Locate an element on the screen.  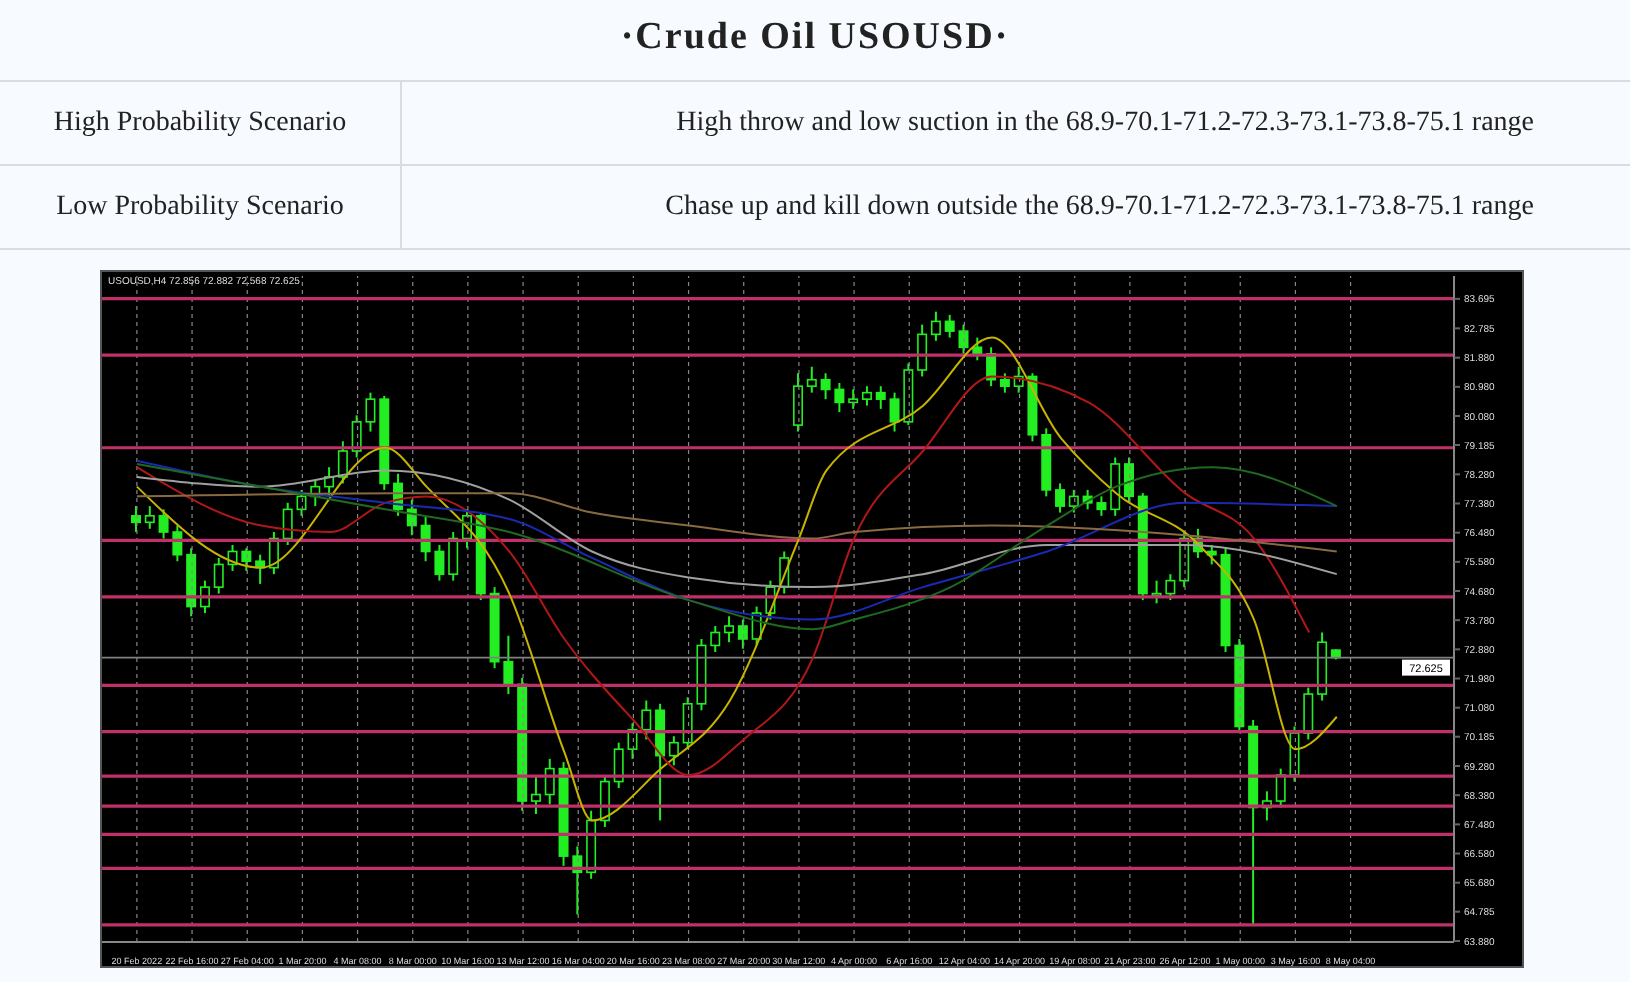
text: High Probability Scenario is located at coordinates (201, 123).